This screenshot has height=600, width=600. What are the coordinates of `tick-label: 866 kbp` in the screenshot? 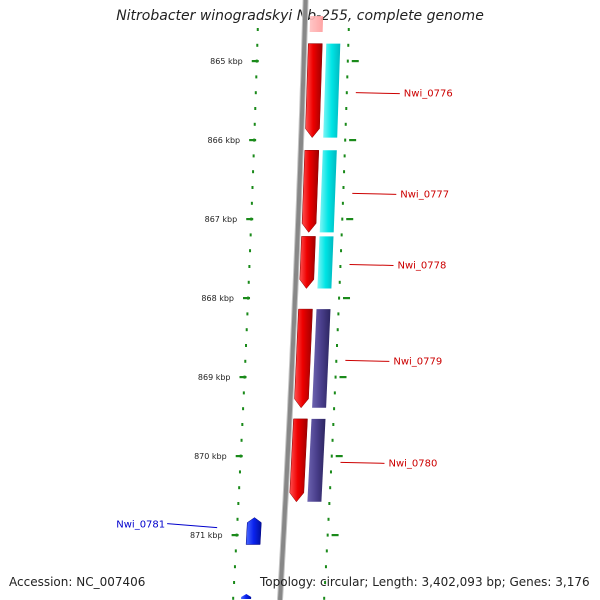 It's located at (224, 140).